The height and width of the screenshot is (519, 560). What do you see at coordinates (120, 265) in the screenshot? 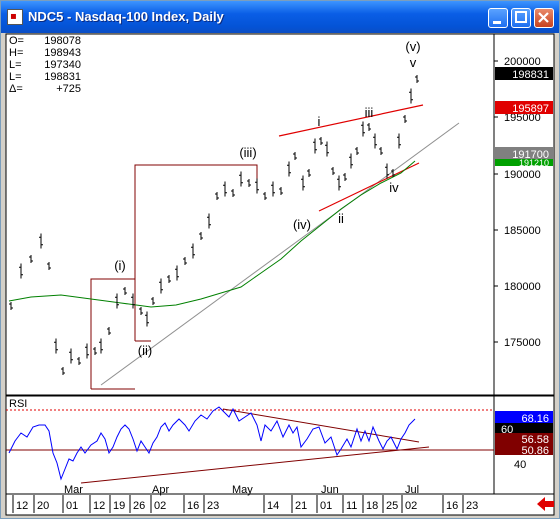
I see `wave-label-i-paren: (i)` at bounding box center [120, 265].